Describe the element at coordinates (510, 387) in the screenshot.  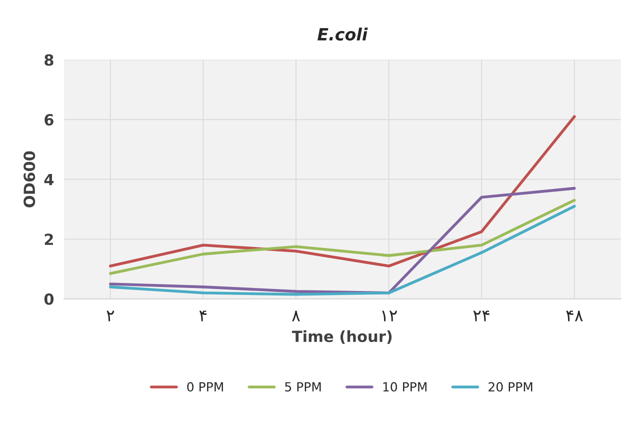
I see `legend-label: 20 PPM` at that location.